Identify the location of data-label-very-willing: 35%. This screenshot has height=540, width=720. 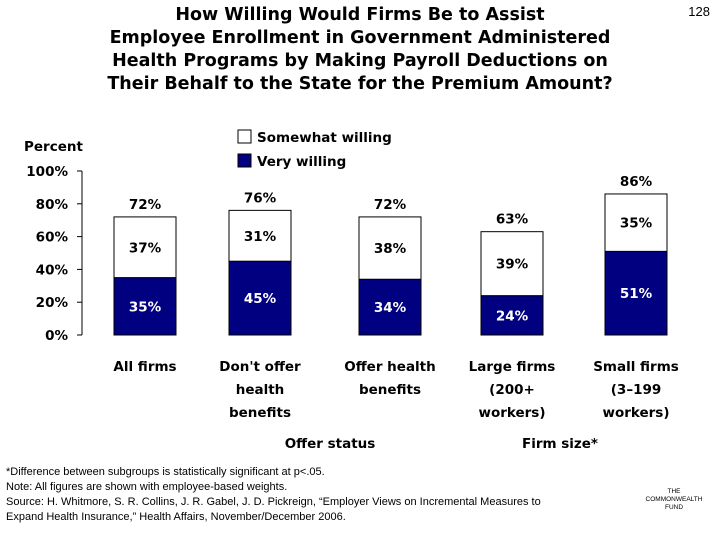
(145, 307).